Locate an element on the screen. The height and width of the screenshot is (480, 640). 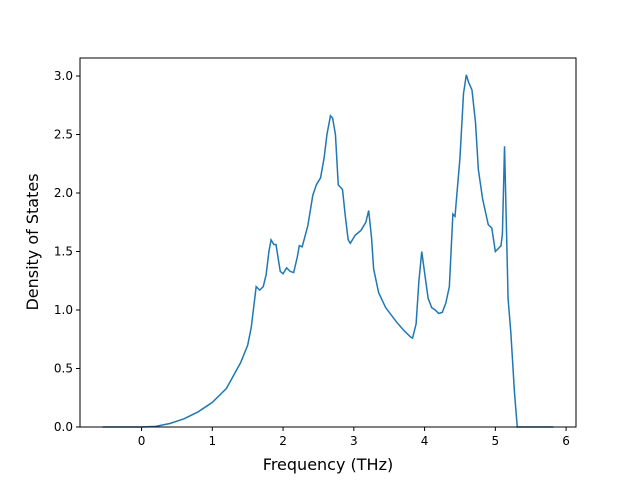
x-tick-label: 2 is located at coordinates (283, 441).